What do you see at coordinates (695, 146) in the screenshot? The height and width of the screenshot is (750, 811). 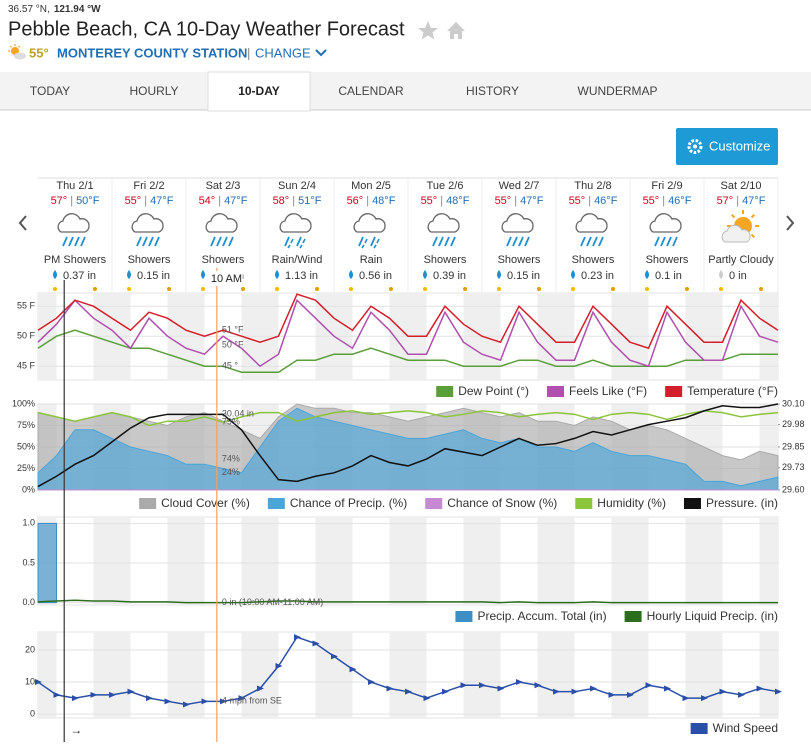 I see `gear-icon` at bounding box center [695, 146].